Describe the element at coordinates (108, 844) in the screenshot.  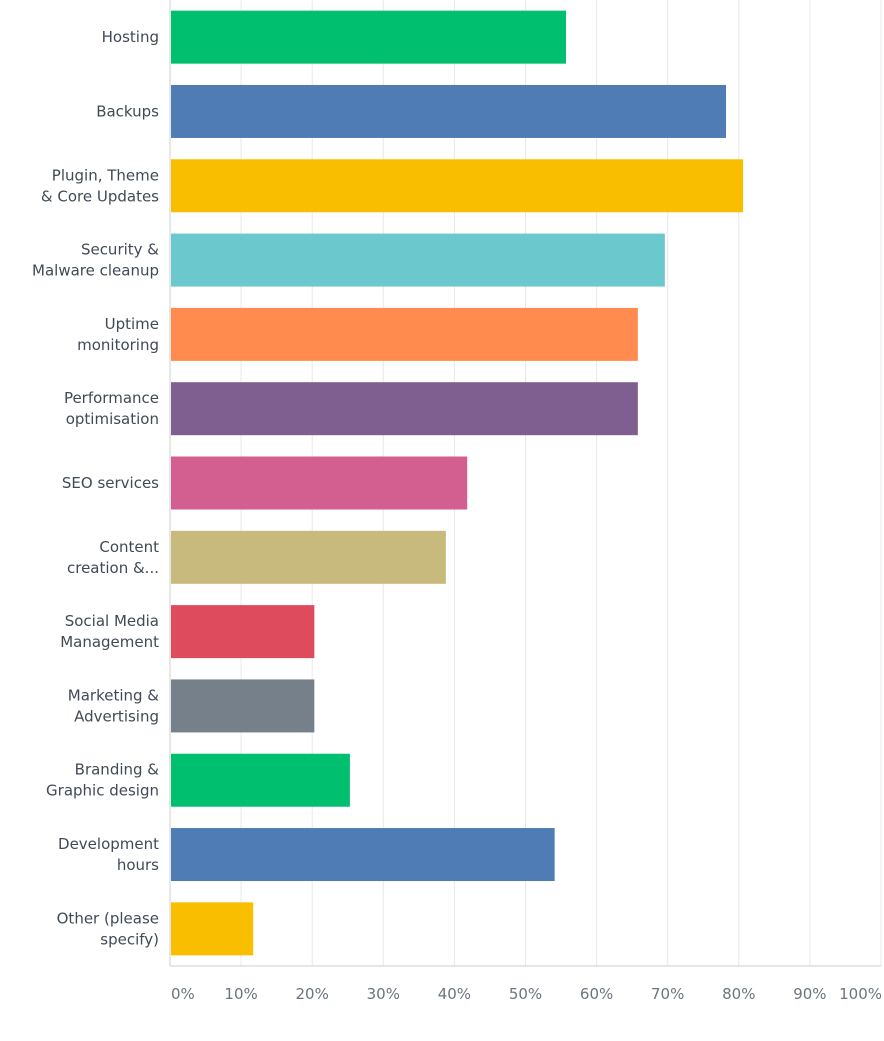
I see `category-label-line: Development` at that location.